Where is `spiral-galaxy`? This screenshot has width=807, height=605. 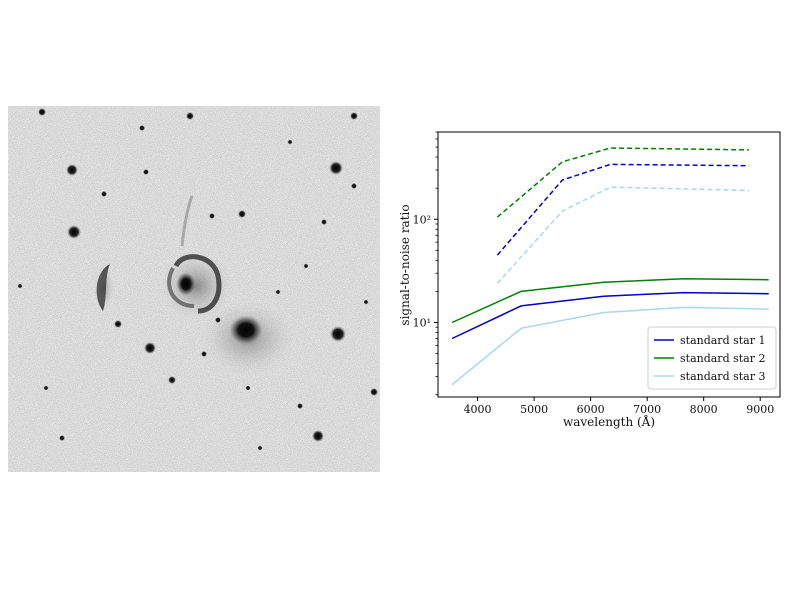
spiral-galaxy is located at coordinates (196, 257).